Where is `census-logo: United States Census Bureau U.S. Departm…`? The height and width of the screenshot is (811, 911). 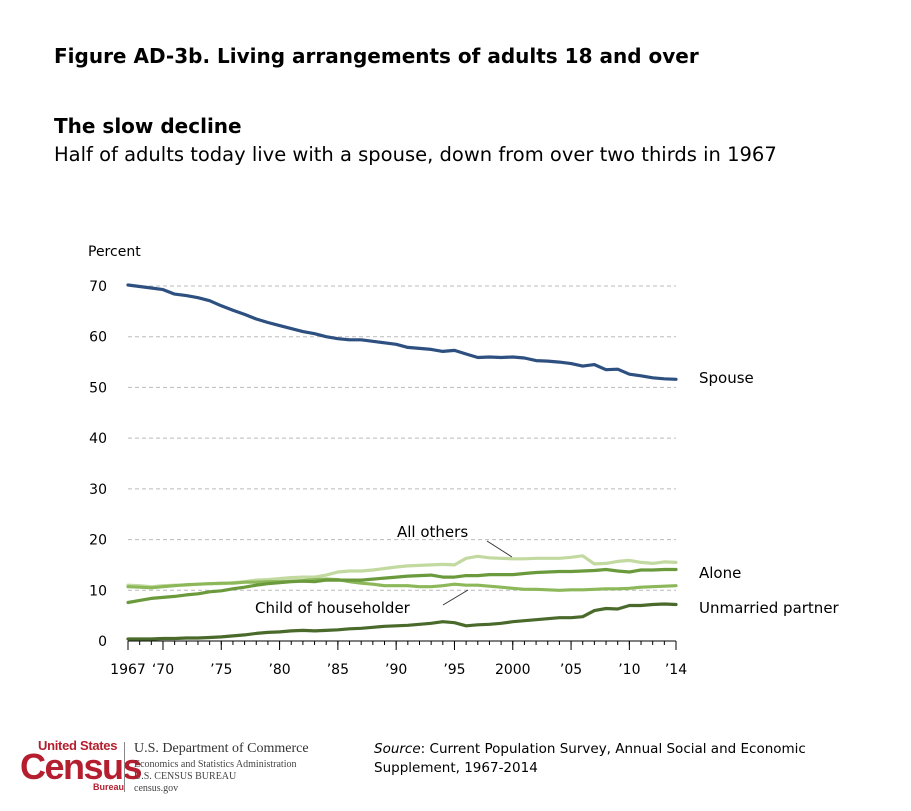
census-logo: United States Census Bureau U.S. Departm… is located at coordinates (180, 768).